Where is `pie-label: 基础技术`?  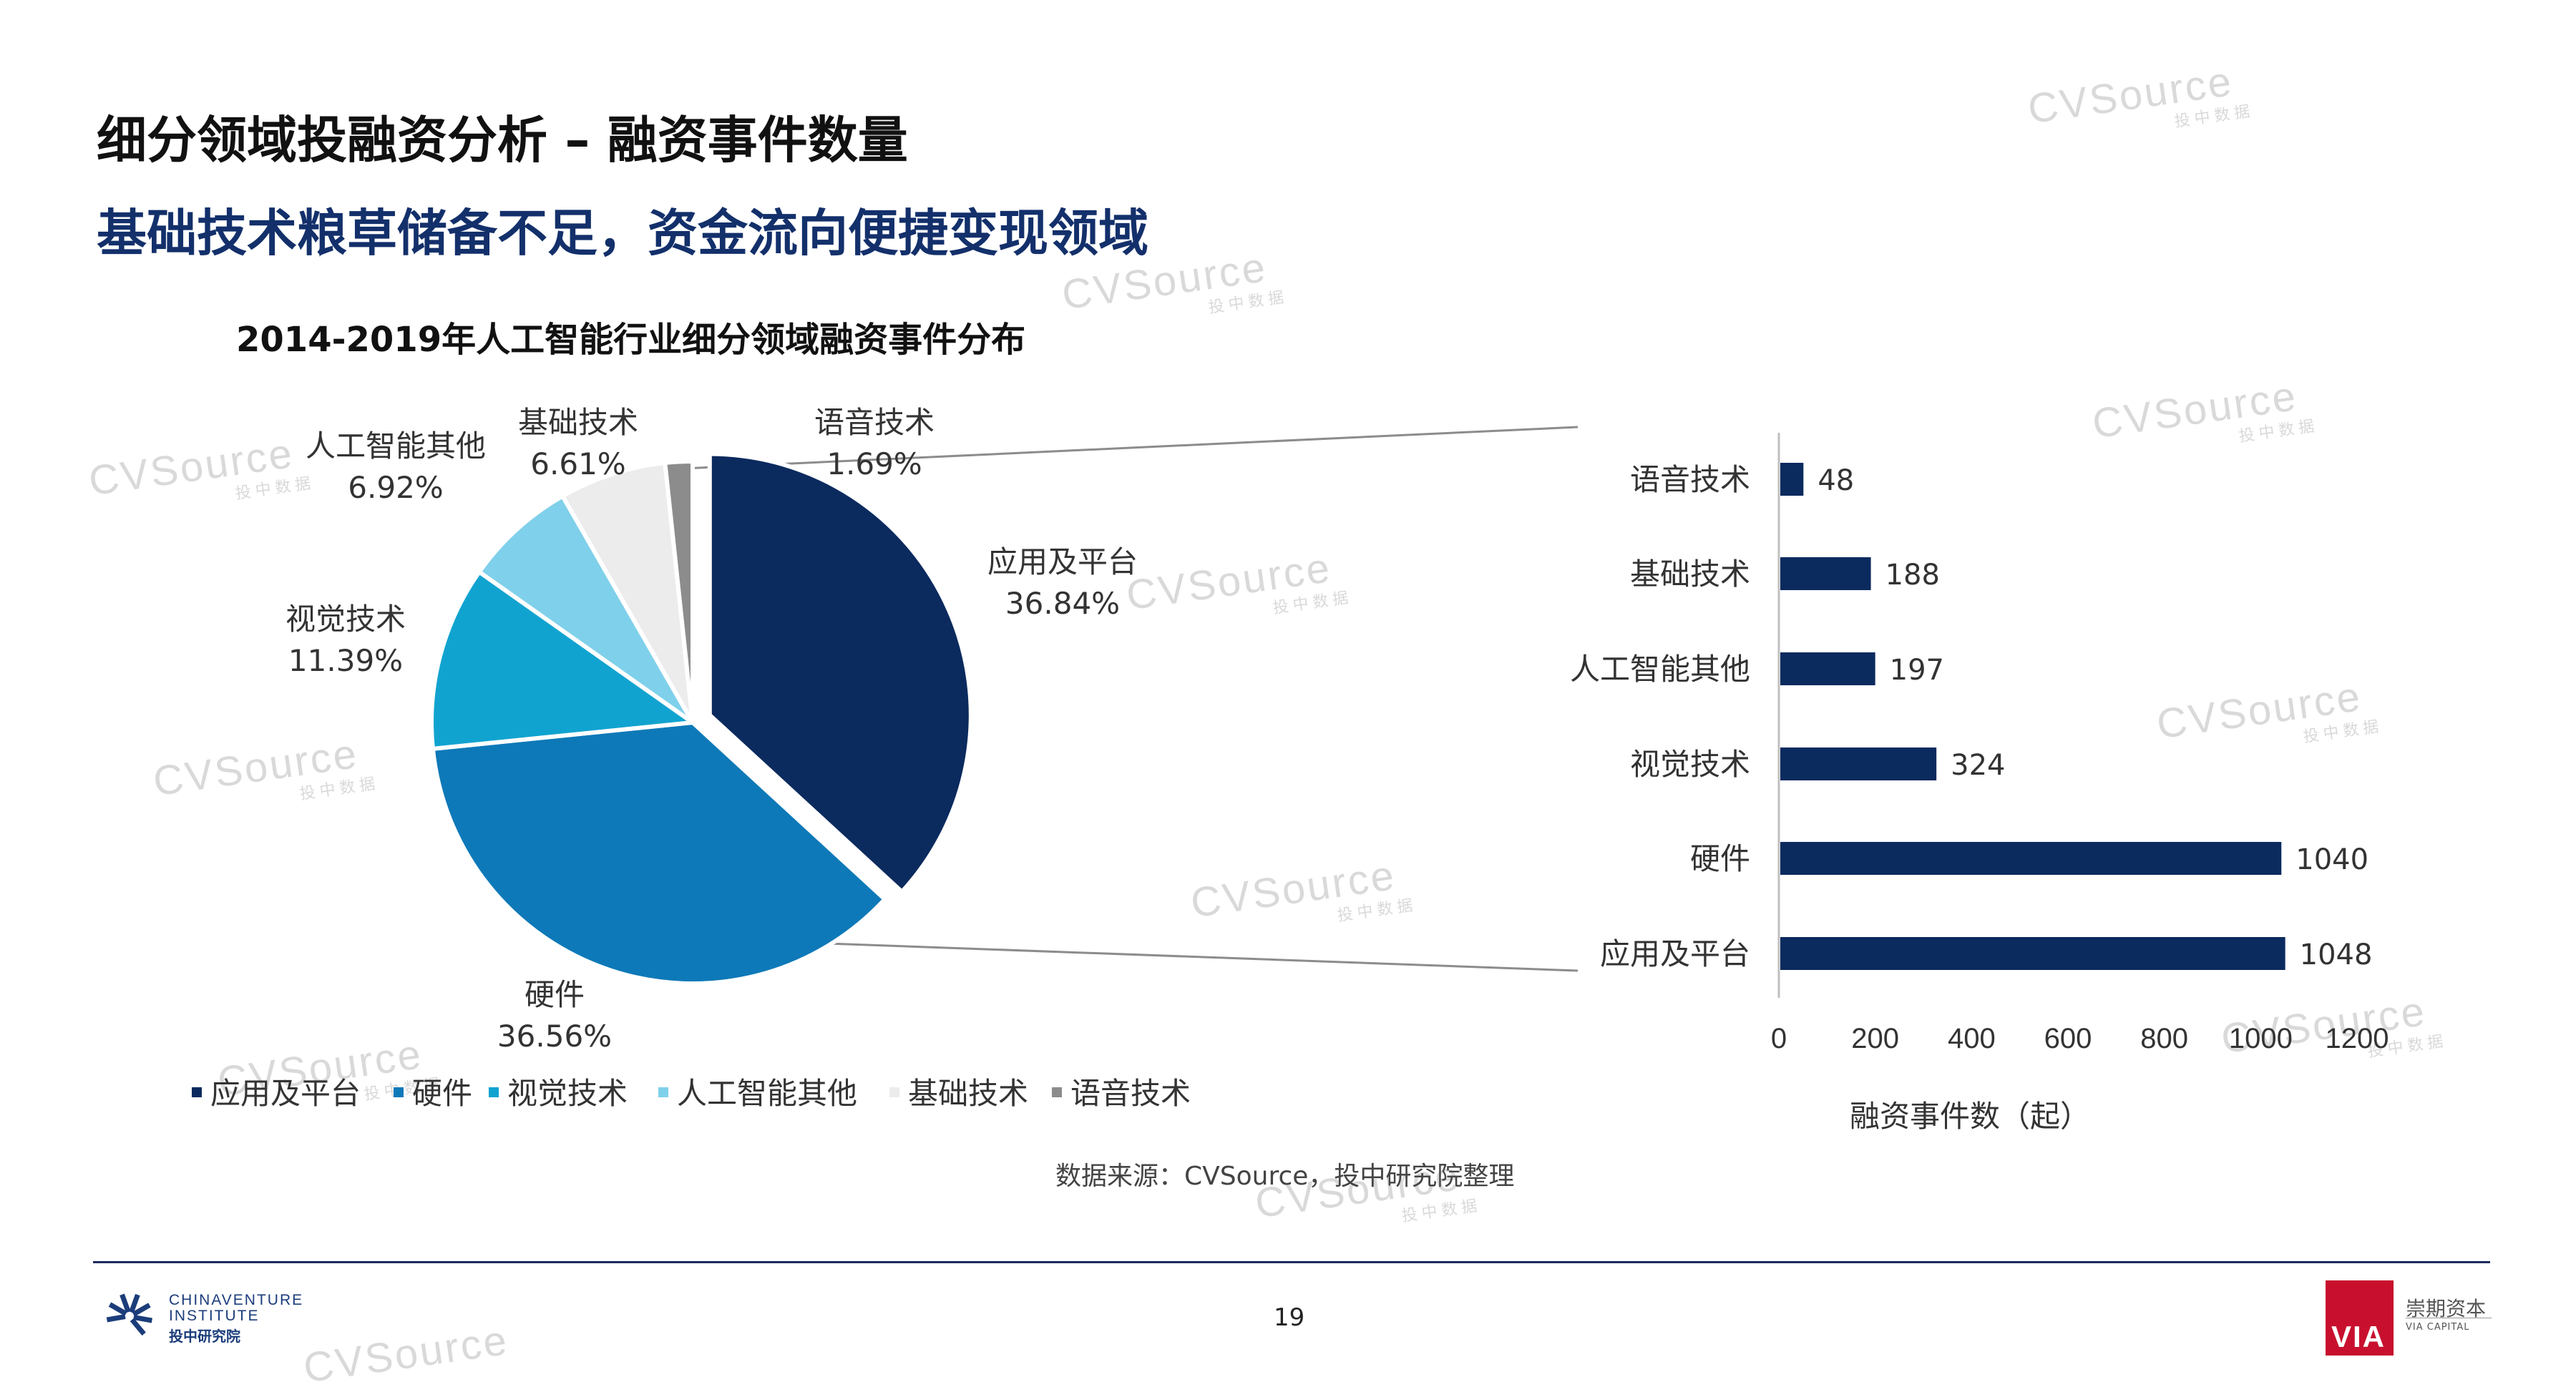 pie-label: 基础技术 is located at coordinates (578, 422).